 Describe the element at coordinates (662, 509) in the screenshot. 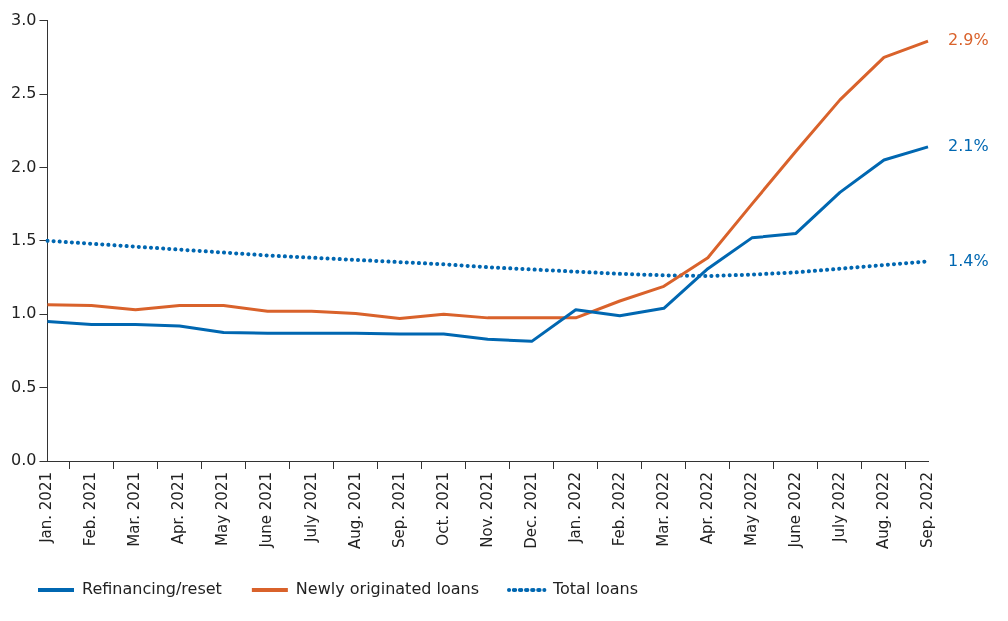

I see `x-tick-label: Mar. 2022` at that location.